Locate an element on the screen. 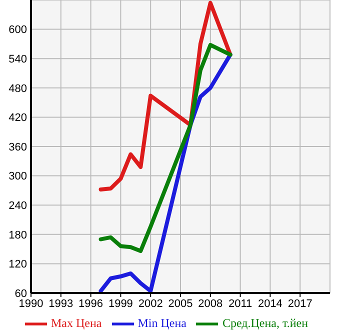 Image resolution: width=345 pixels, height=335 pixels. legend-label: Max Цена is located at coordinates (76, 323).